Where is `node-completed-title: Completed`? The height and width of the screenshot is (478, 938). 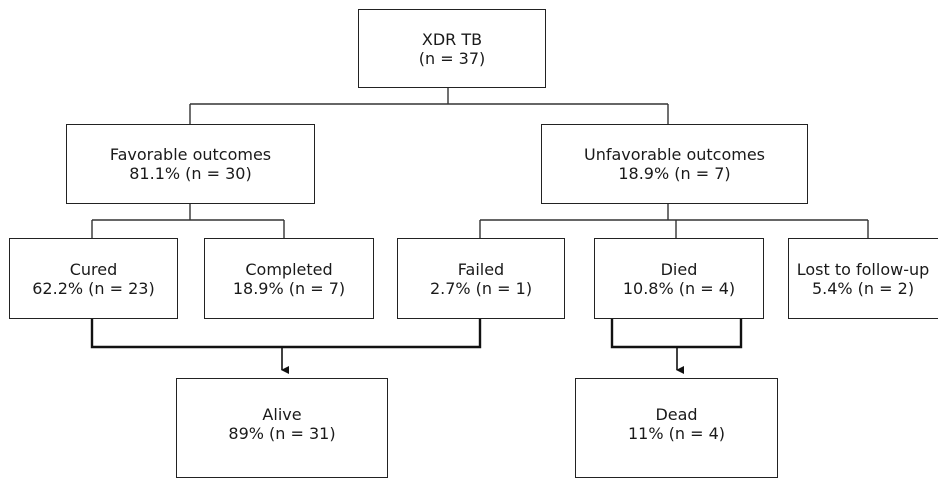
node-completed-title: Completed is located at coordinates (289, 269).